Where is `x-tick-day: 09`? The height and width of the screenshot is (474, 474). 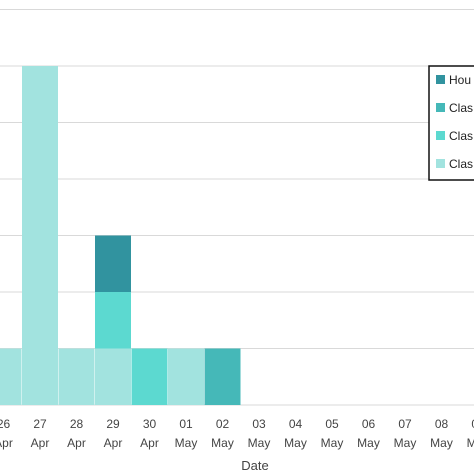 x-tick-day: 09 is located at coordinates (472, 424).